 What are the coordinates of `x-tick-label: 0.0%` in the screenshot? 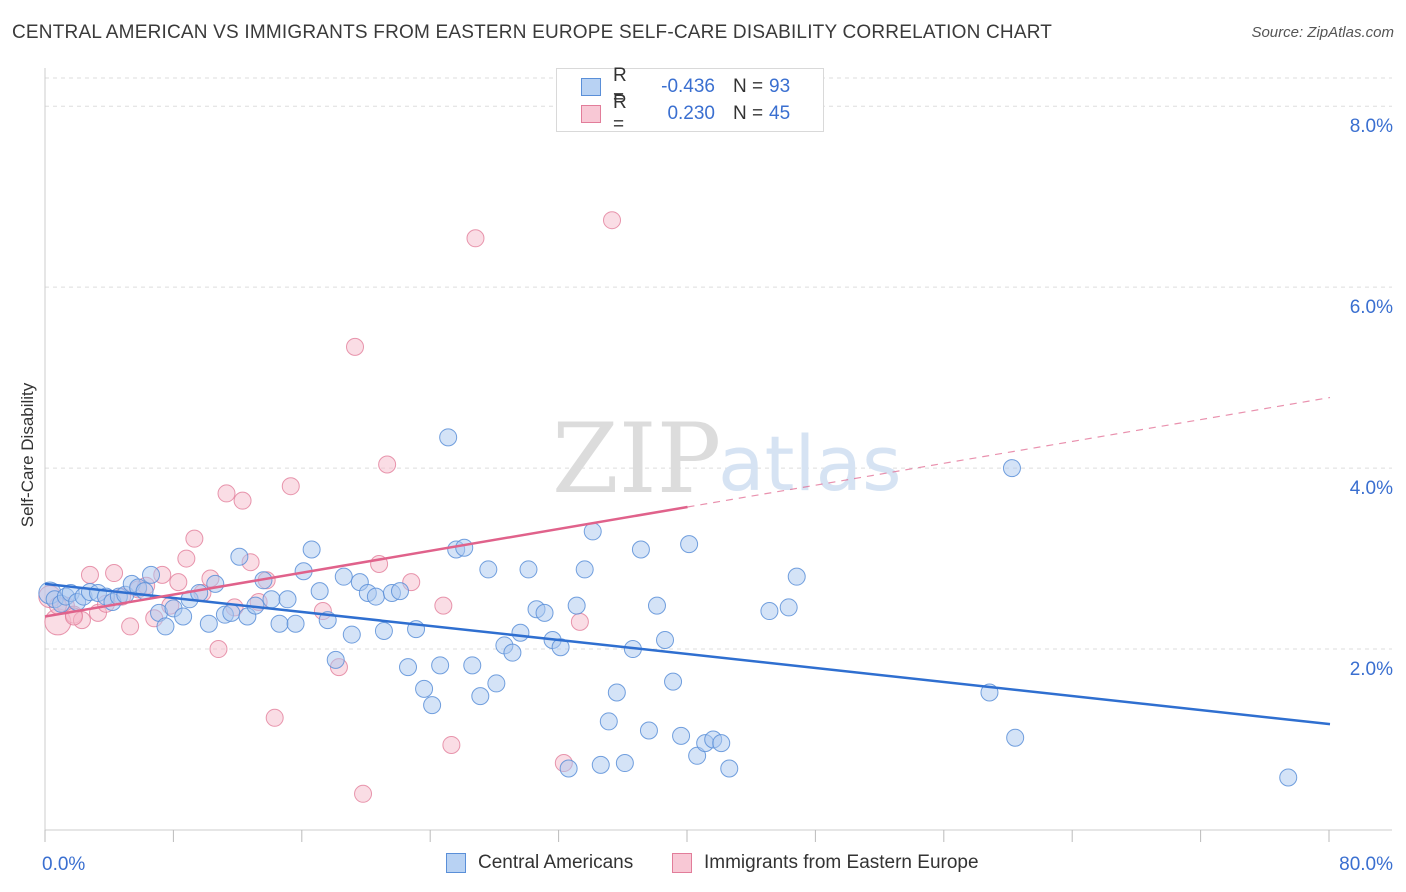 It's located at (63, 864).